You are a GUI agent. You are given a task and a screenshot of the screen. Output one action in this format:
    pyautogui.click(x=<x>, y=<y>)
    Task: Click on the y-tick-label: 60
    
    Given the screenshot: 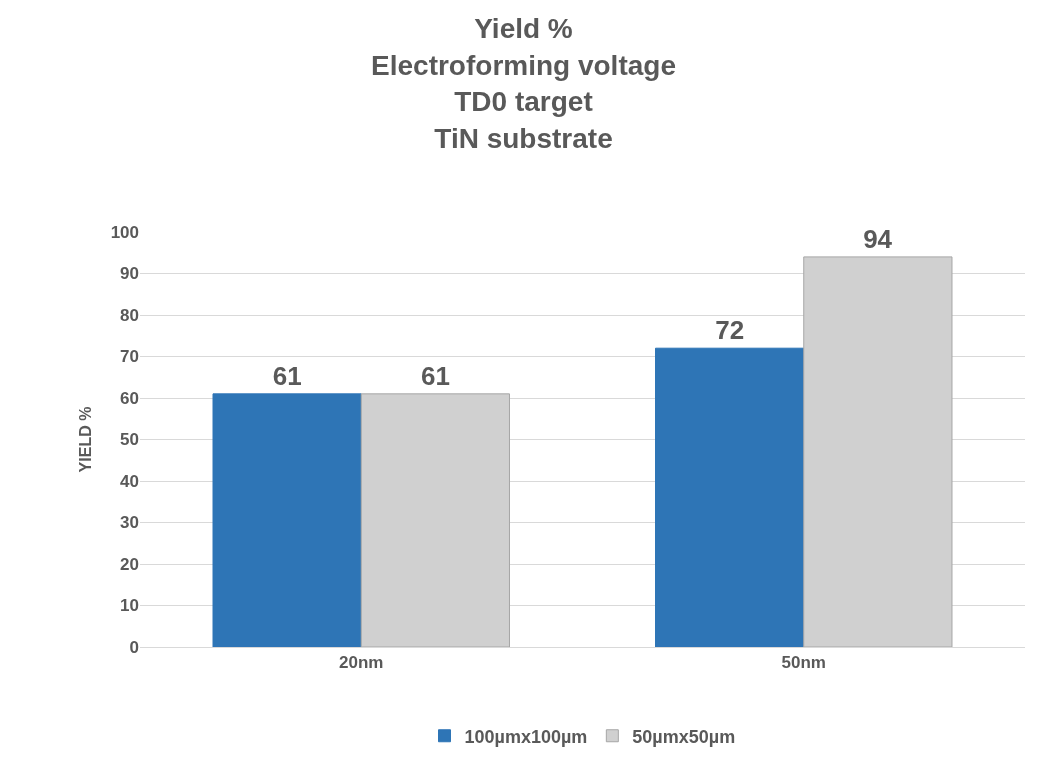 What is the action you would take?
    pyautogui.click(x=129, y=398)
    